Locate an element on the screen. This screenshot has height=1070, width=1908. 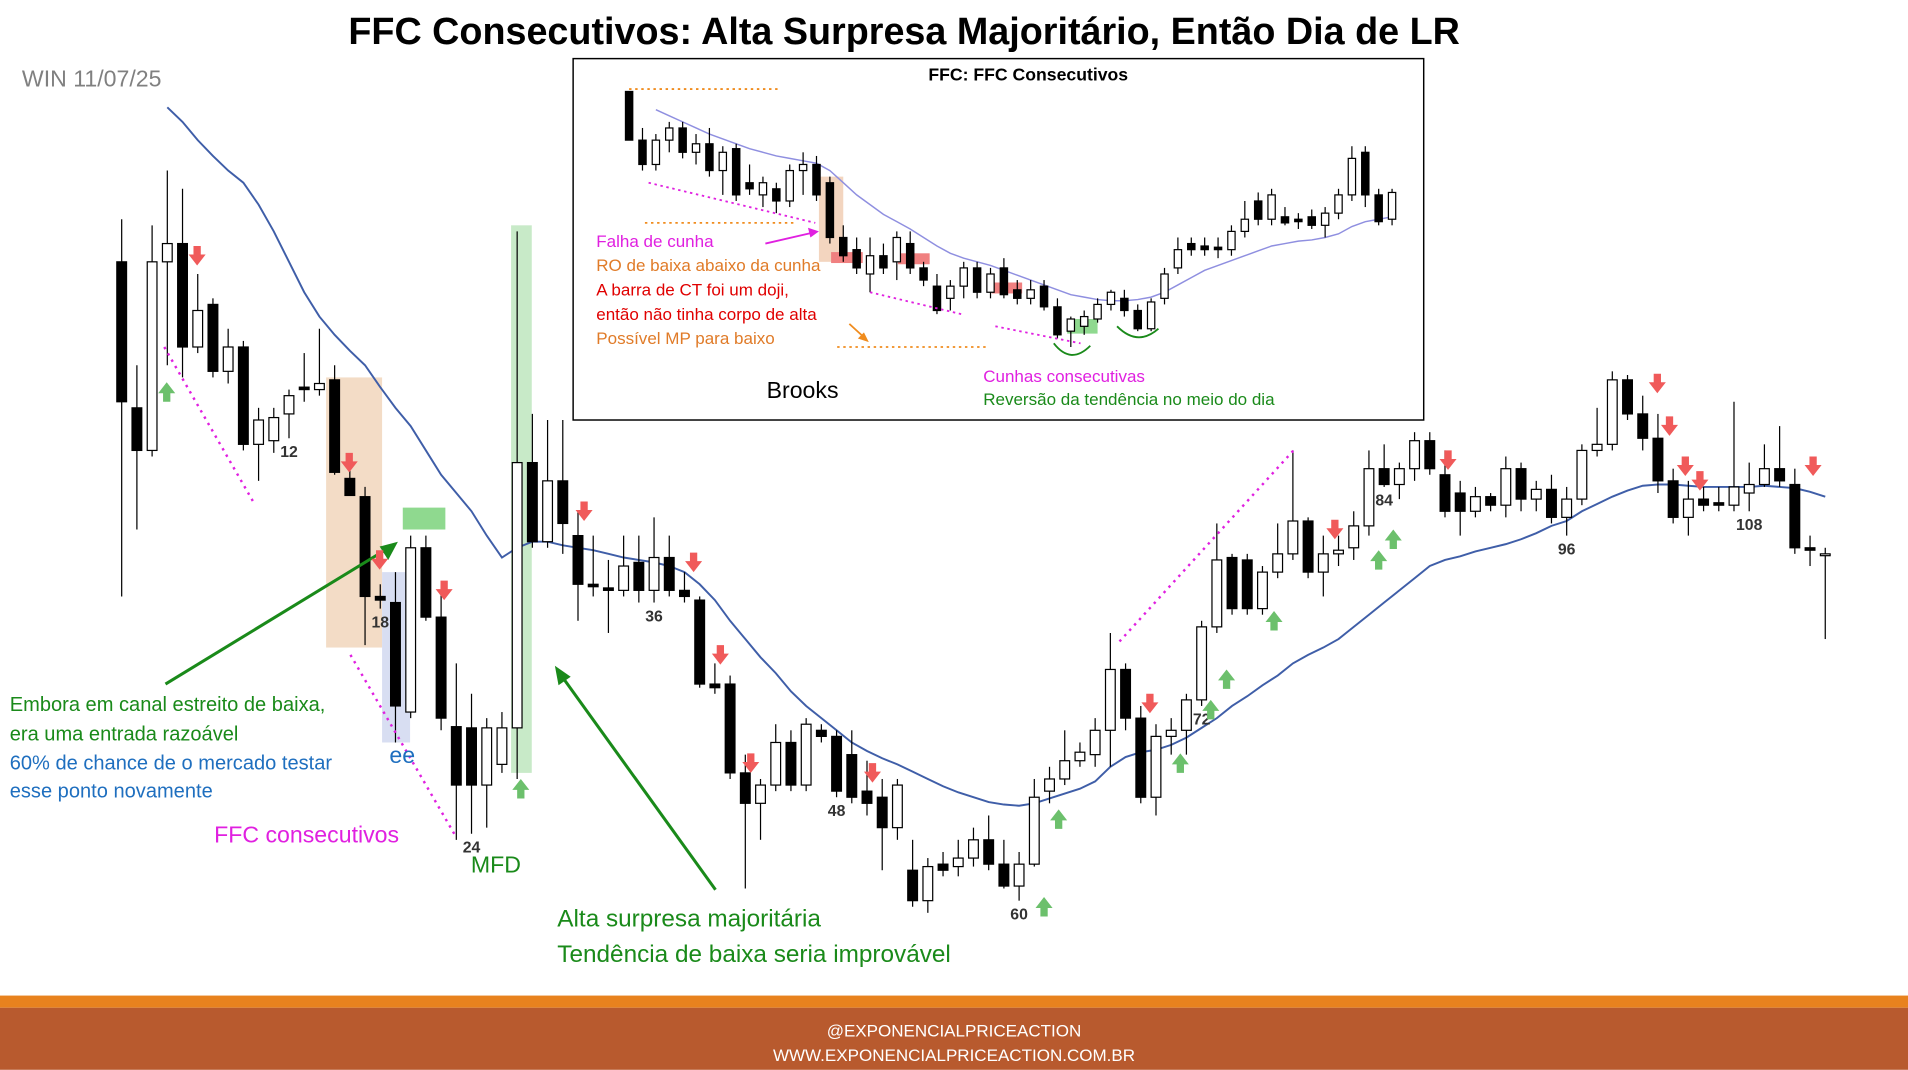
annotation: ee is located at coordinates (402, 755).